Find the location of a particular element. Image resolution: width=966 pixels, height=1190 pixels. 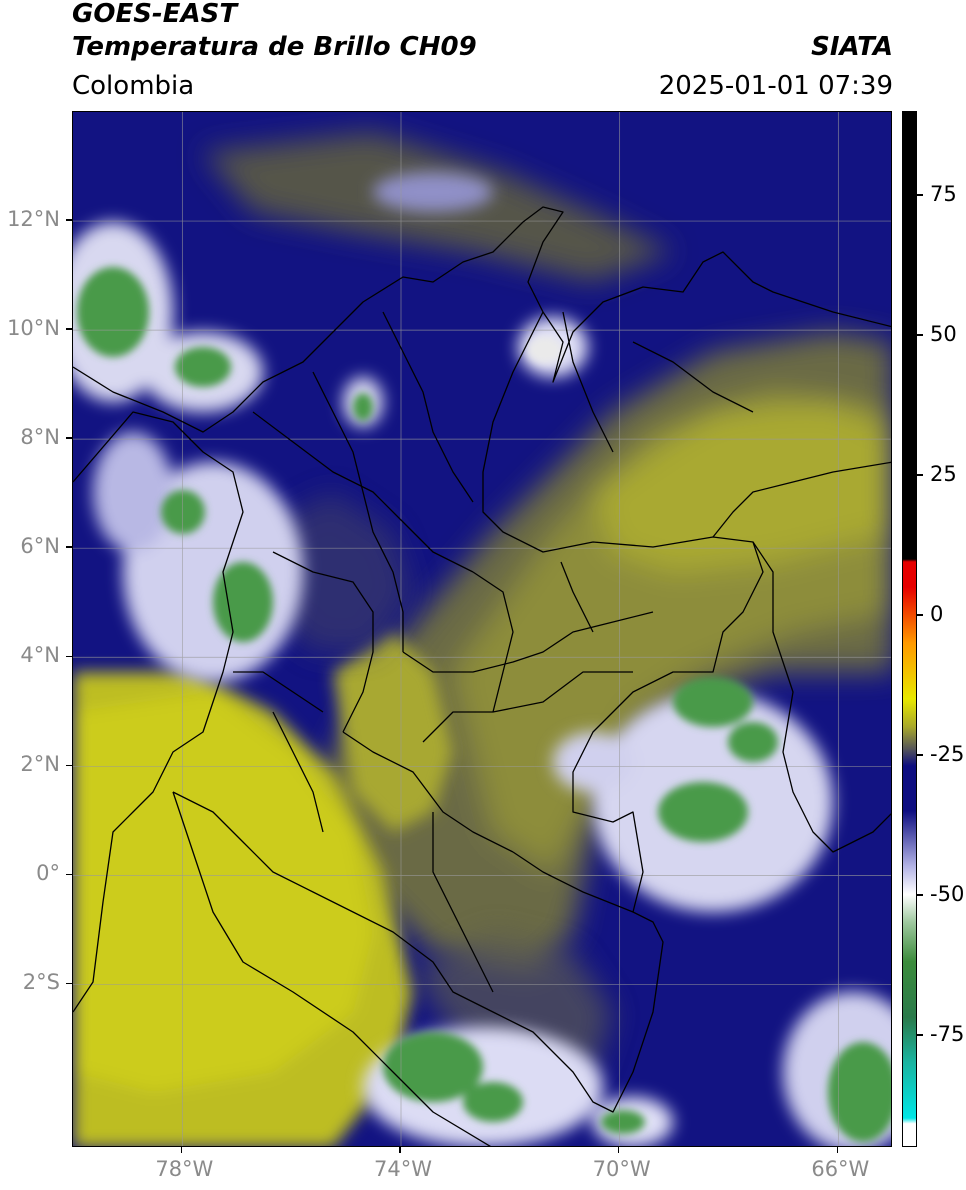

lat-label: 8°N is located at coordinates (40, 437).